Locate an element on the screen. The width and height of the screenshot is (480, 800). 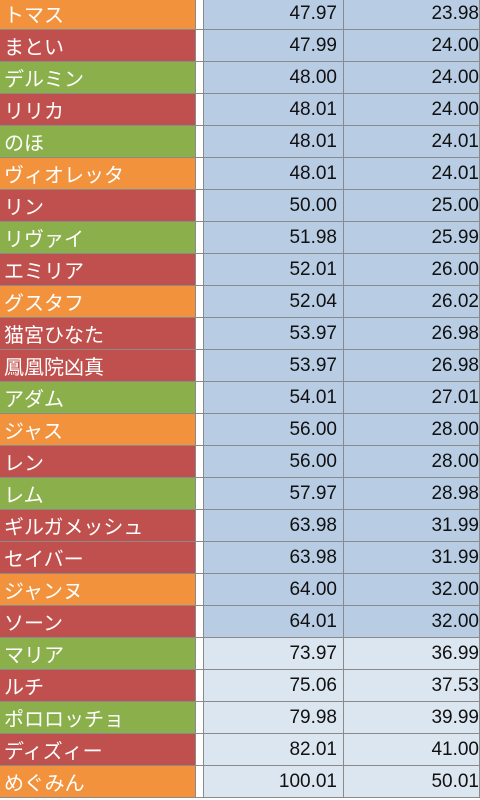
half-value-cell: 28.98 is located at coordinates (412, 494).